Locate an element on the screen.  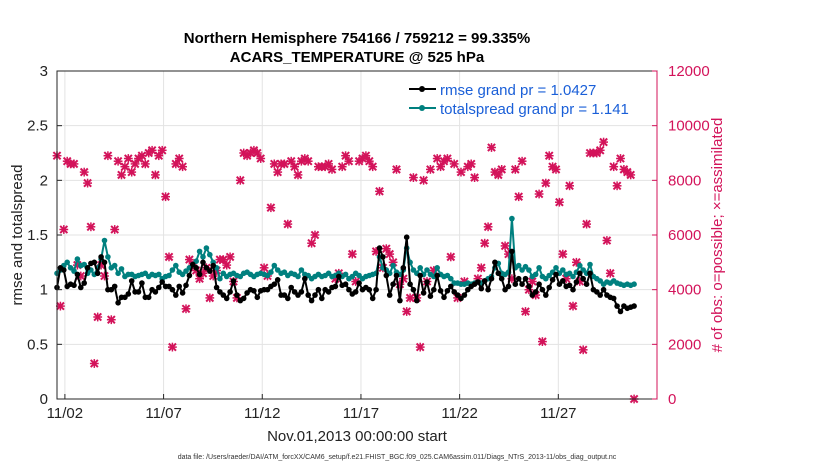
legend-rmse-label: rmse grand pr = 1.0427 is located at coordinates (518, 90).